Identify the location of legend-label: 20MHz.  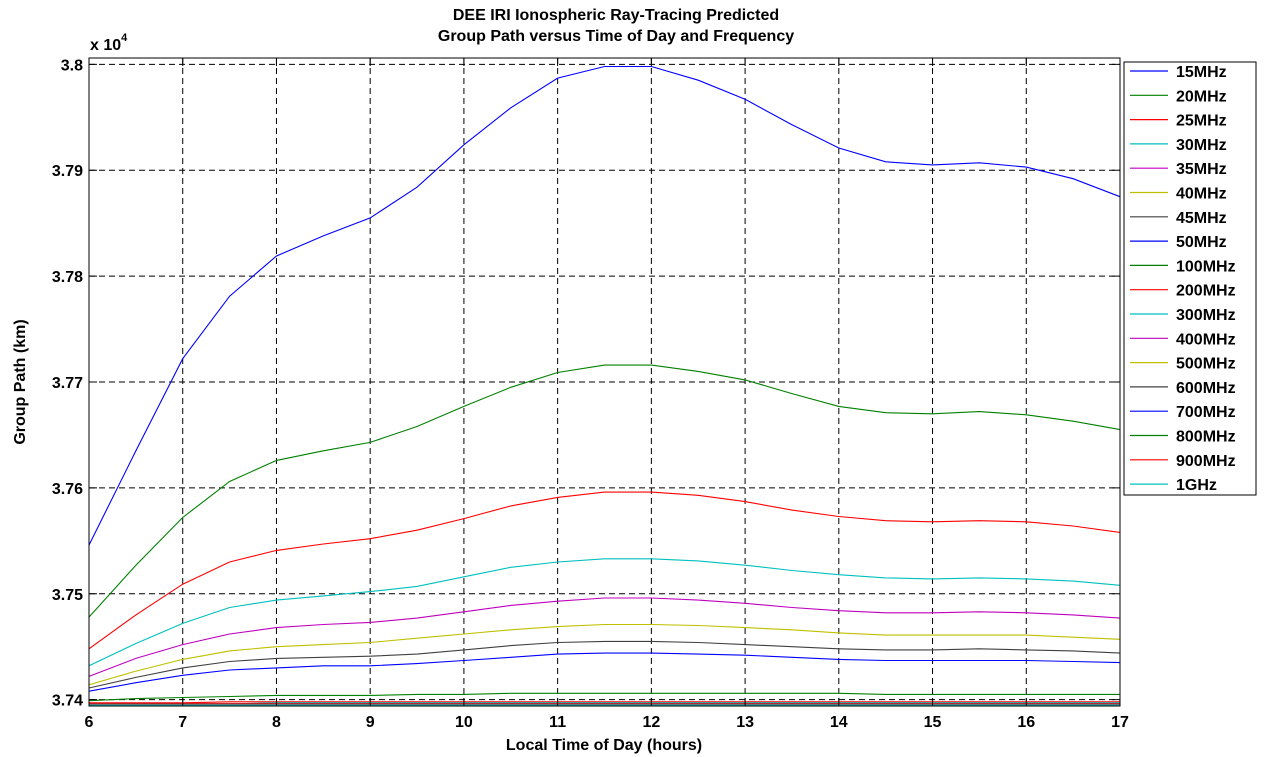
(1201, 96).